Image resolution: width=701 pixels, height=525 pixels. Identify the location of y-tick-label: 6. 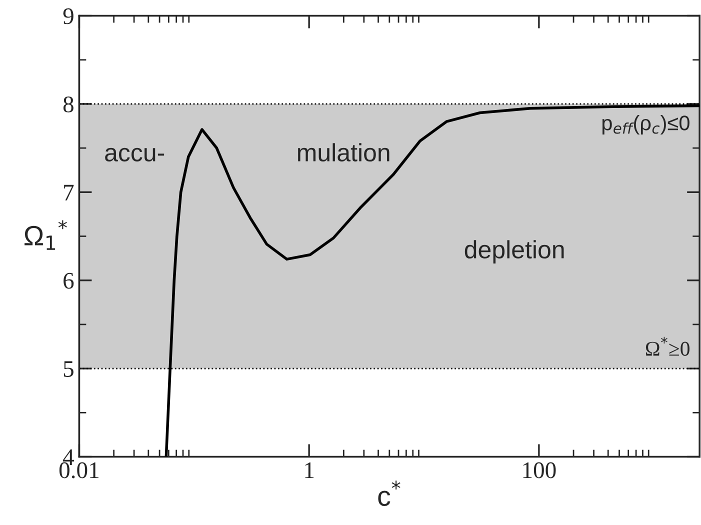
(69, 280).